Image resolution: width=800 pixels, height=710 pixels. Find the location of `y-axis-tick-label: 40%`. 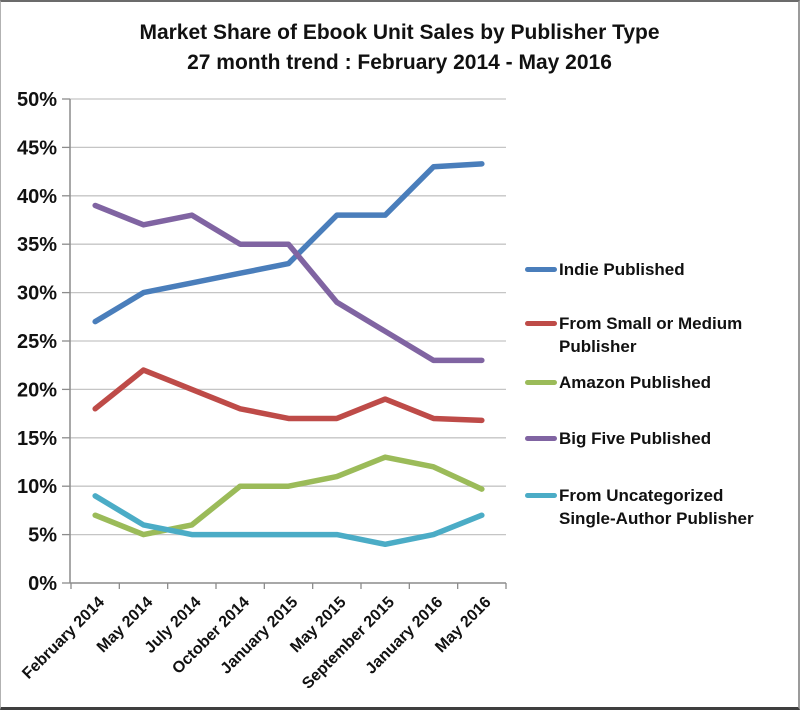

y-axis-tick-label: 40% is located at coordinates (37, 197).